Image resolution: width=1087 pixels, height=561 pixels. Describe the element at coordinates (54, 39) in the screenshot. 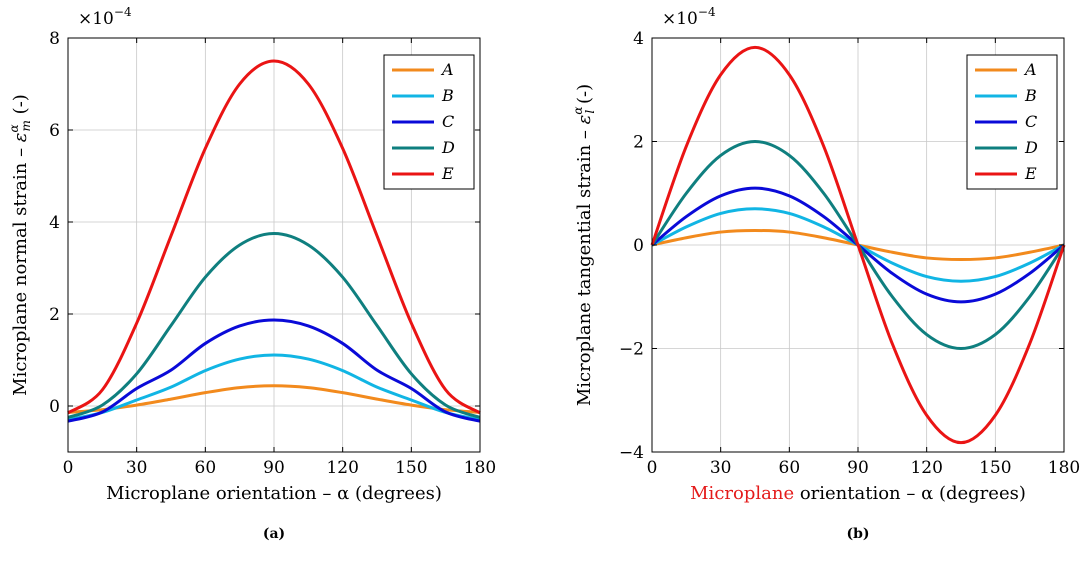

I see `y-tick-label: 8` at that location.